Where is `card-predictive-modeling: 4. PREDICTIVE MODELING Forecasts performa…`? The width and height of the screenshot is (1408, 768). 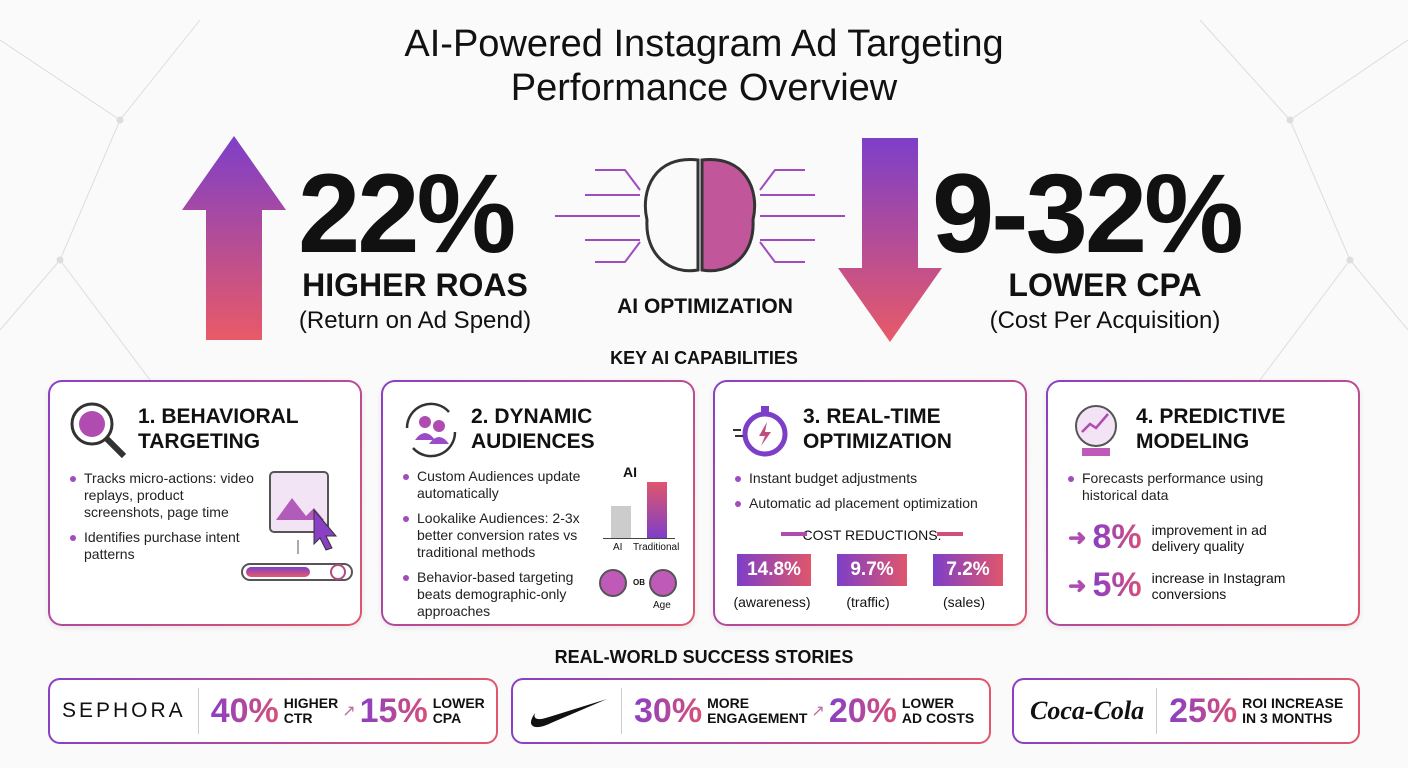
card-predictive-modeling: 4. PREDICTIVE MODELING Forecasts performa… is located at coordinates (1203, 503).